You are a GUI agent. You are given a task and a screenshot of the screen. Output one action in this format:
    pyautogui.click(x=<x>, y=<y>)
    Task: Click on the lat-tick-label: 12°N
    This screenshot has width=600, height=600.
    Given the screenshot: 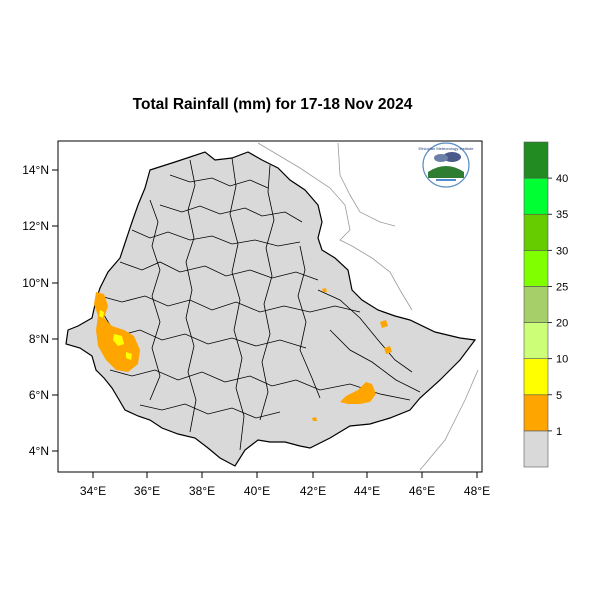 What is the action you would take?
    pyautogui.click(x=35, y=226)
    